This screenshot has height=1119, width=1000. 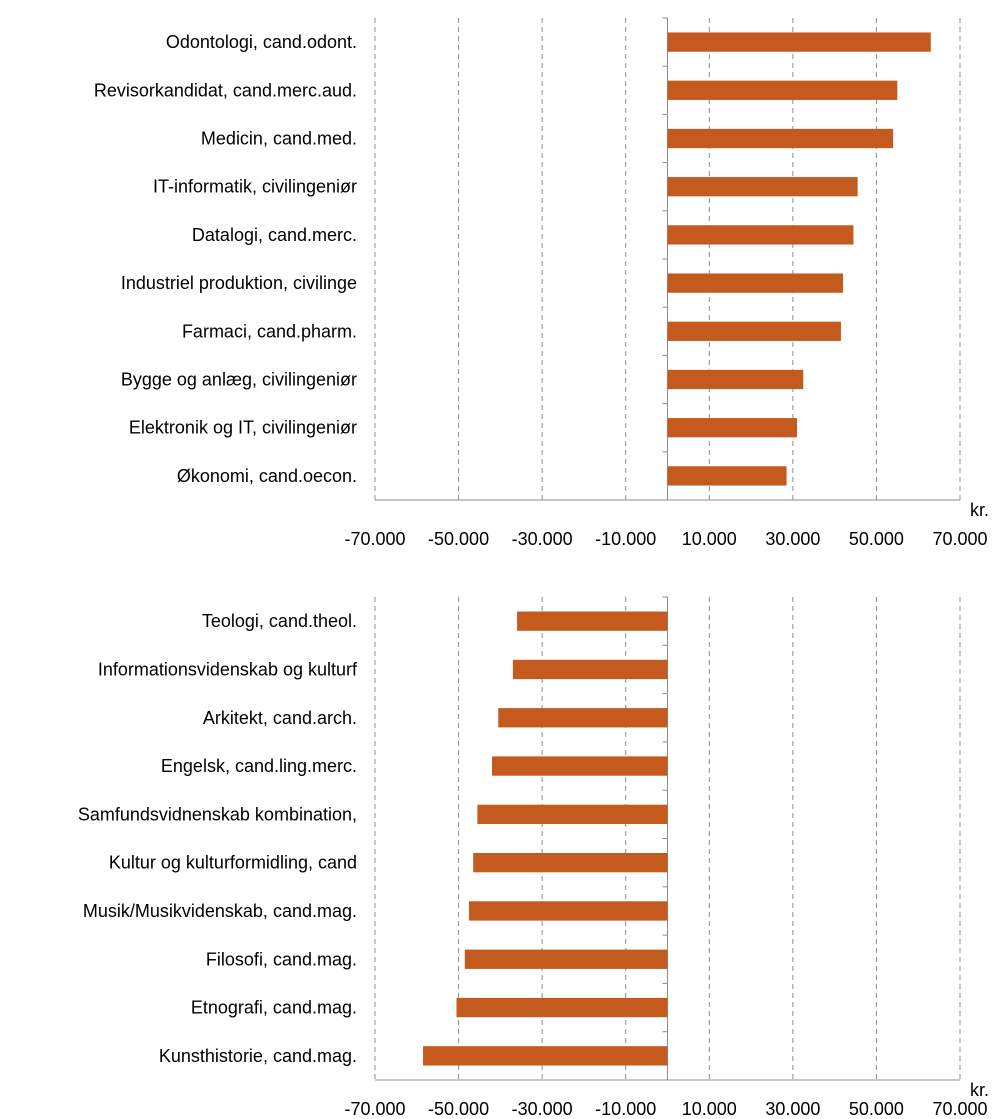 I want to click on category-label: Farmaci, cand.pharm., so click(x=269, y=331).